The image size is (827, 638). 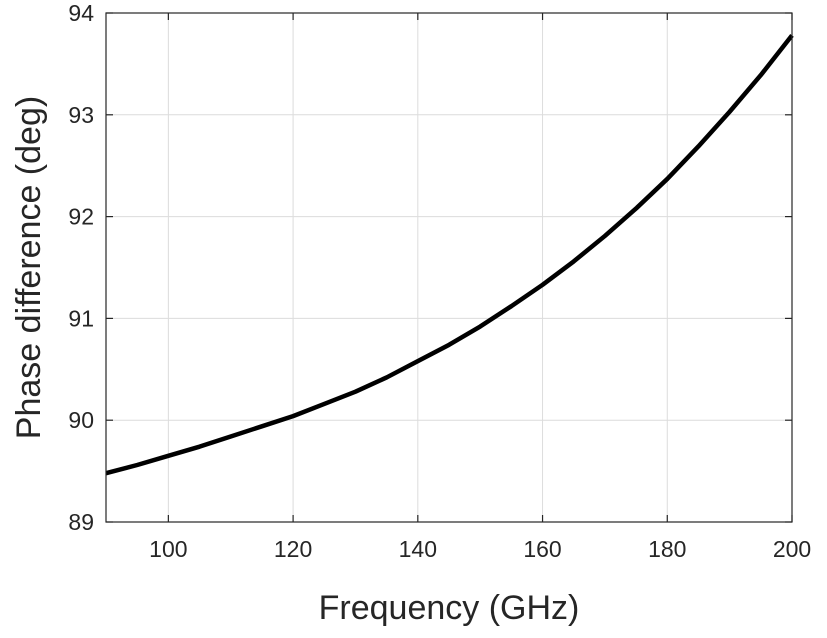 I want to click on x-tick-label: 160, so click(x=542, y=549).